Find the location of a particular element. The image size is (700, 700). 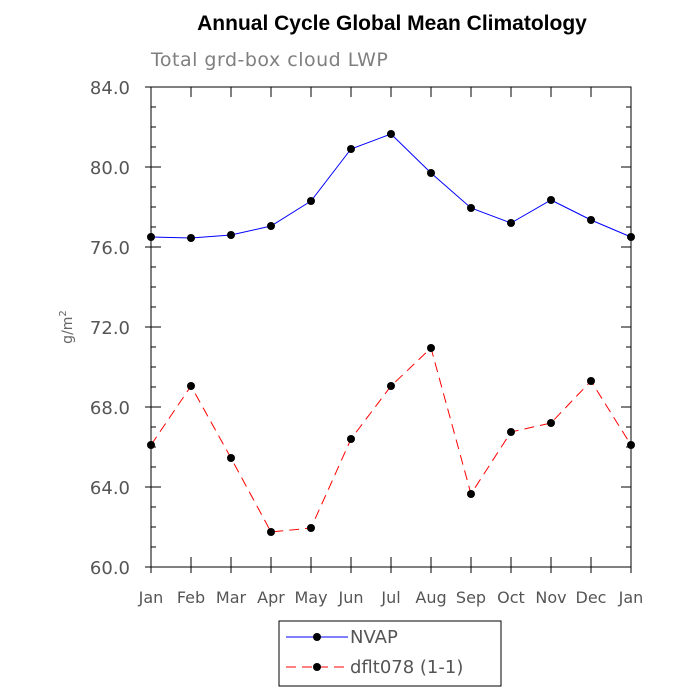

x-tick-label: Feb is located at coordinates (191, 597).